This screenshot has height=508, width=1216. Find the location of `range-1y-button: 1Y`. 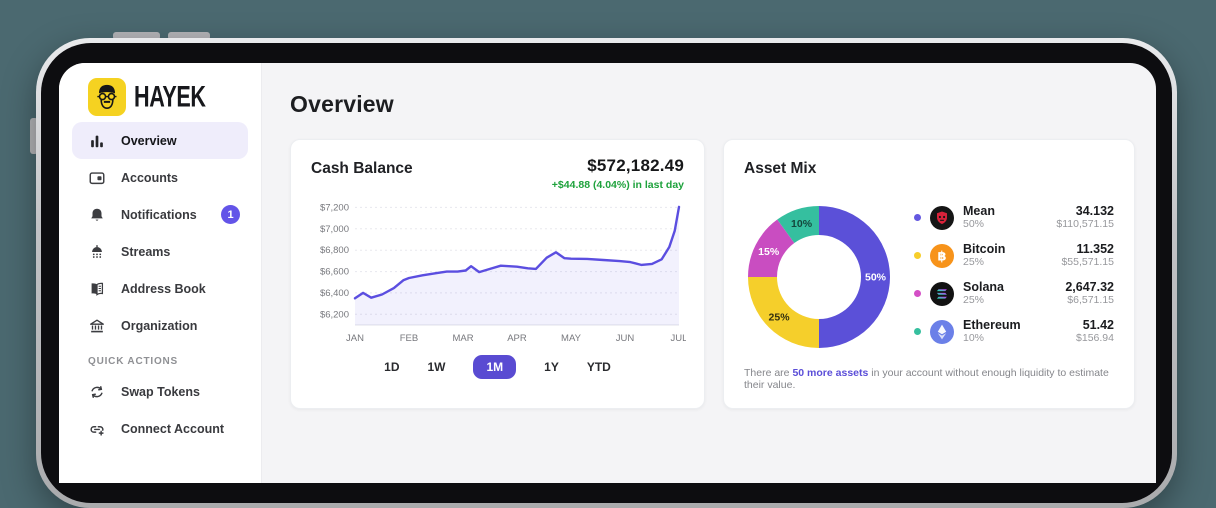

range-1y-button: 1Y is located at coordinates (551, 367).